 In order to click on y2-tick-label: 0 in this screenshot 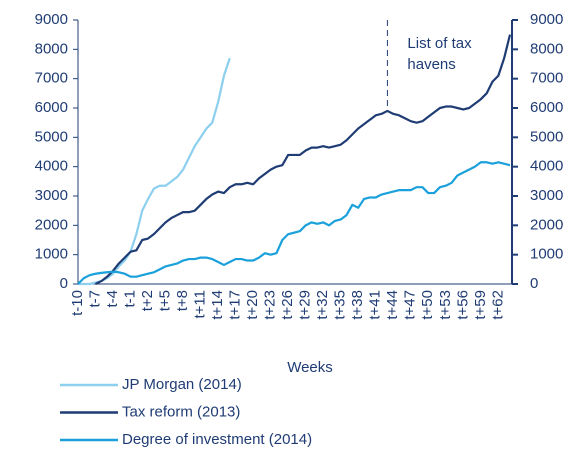, I will do `click(534, 283)`.